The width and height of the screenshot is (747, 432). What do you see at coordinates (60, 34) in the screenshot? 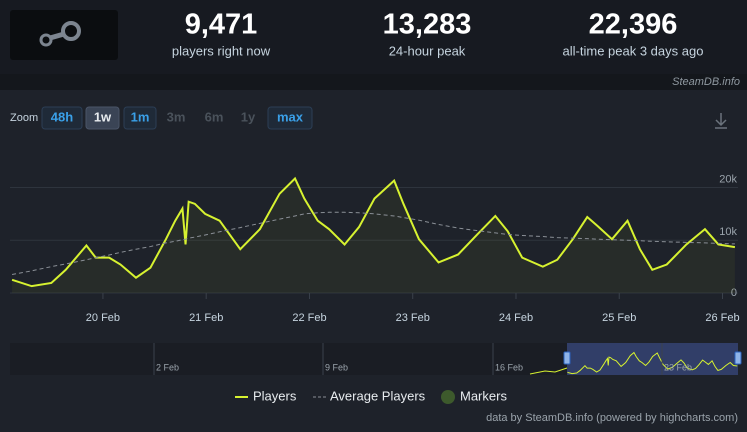
I see `steam-logo` at bounding box center [60, 34].